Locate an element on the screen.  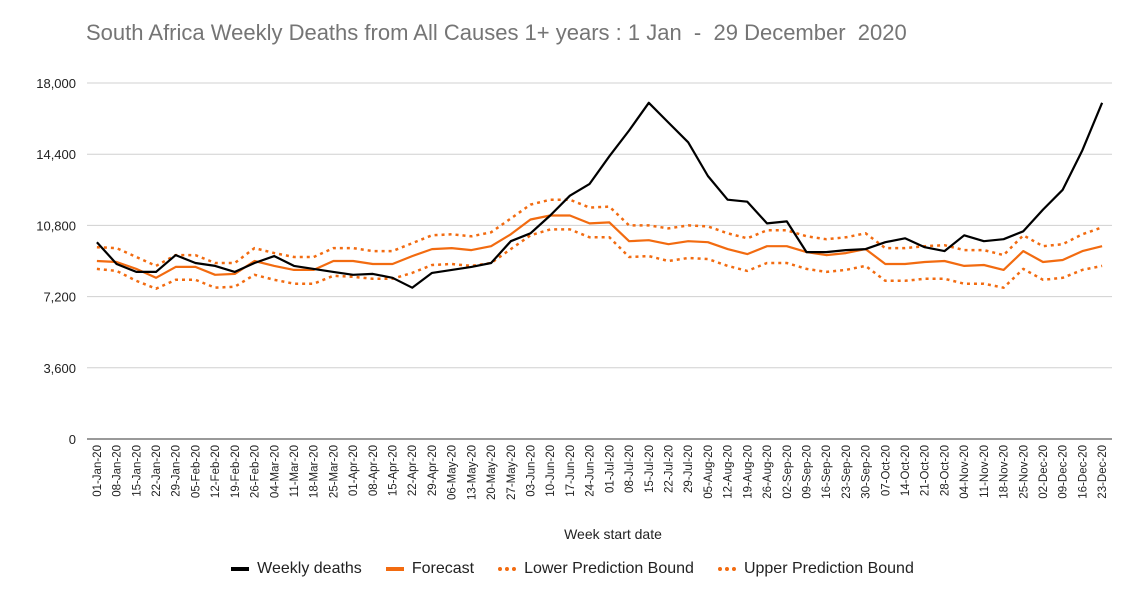
x-tick-label: 15-Apr-20 is located at coordinates (394, 470).